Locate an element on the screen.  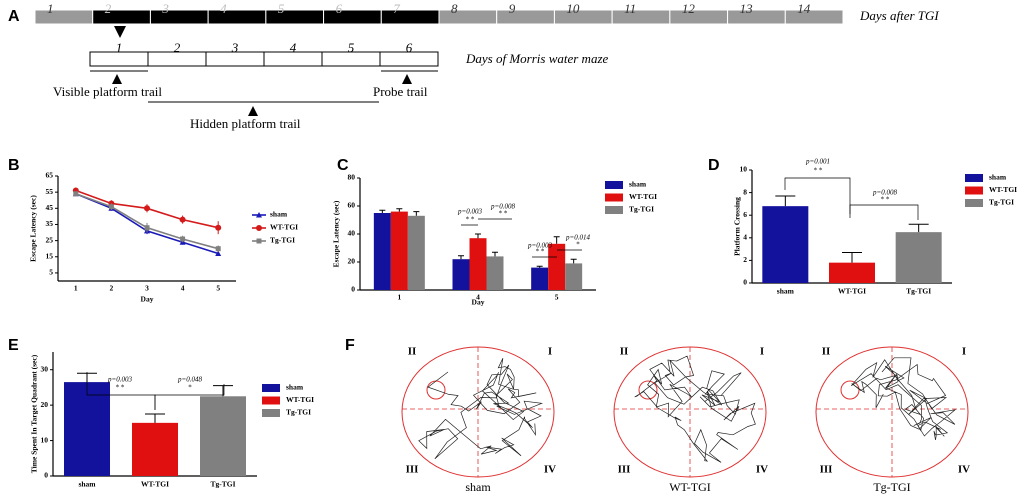
panel-label: E is located at coordinates (13, 345).